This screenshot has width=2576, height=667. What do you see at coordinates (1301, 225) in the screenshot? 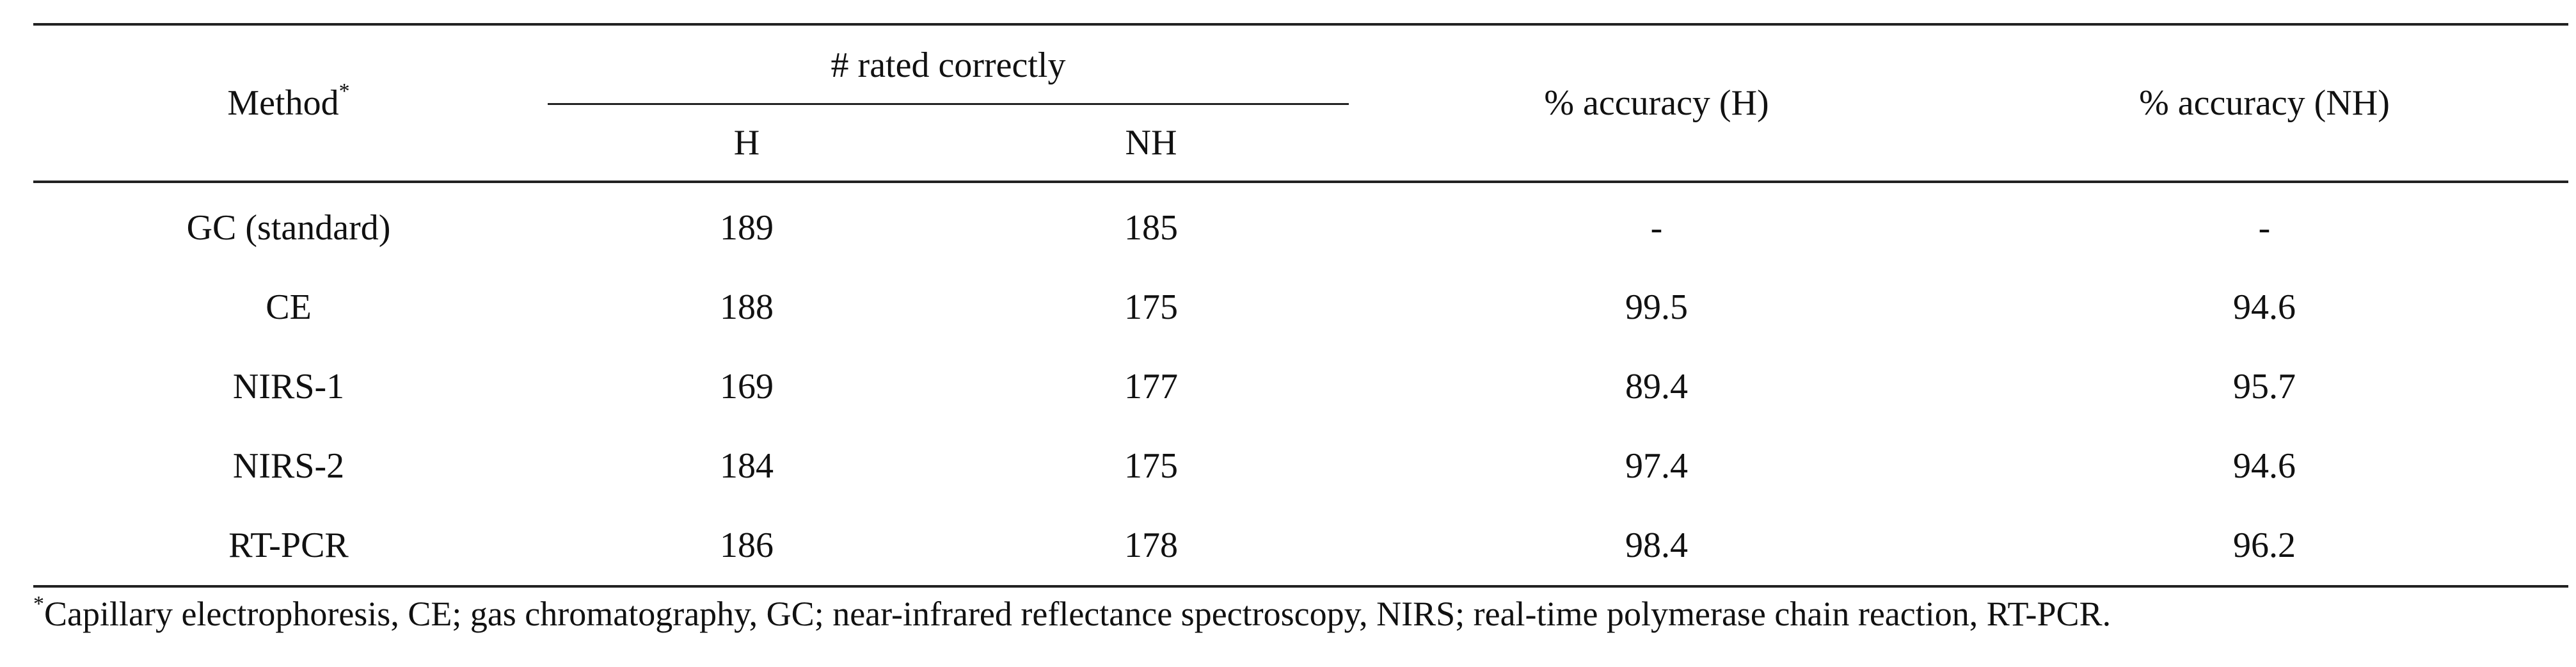
I see `table-row: GC (standard) 189 185 - -` at bounding box center [1301, 225].